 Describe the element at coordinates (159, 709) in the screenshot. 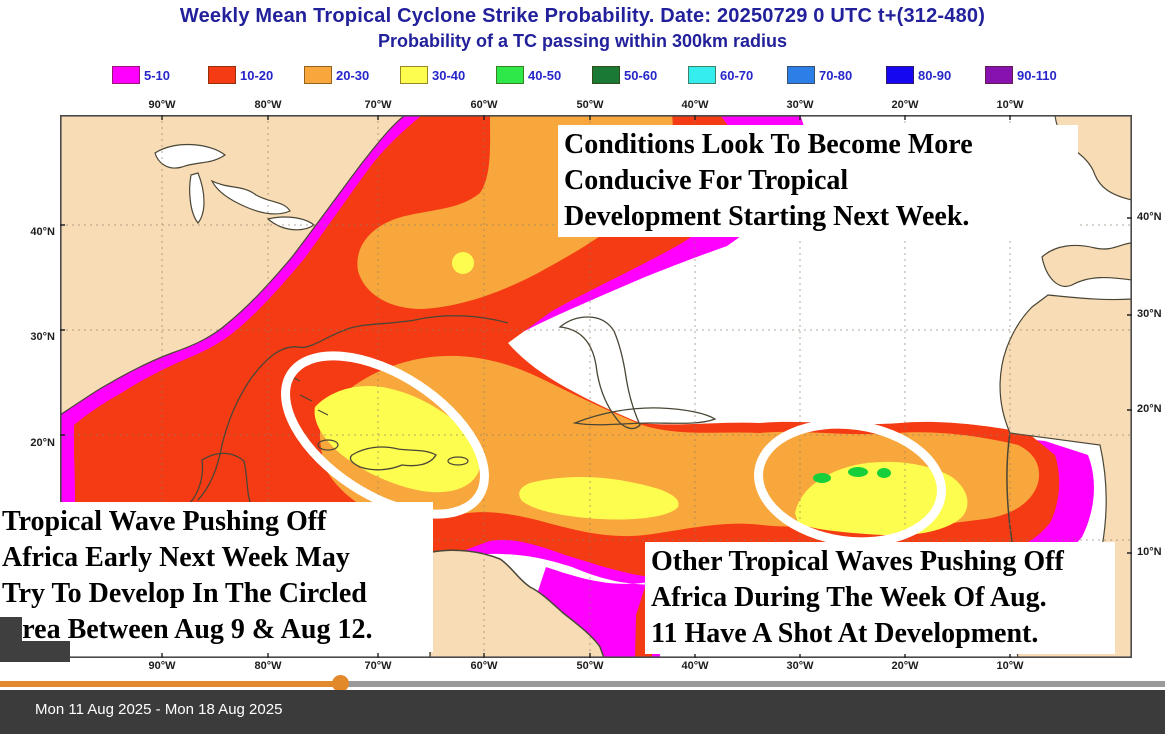

I see `date-range-label: Mon 11 Aug 2025 - Mon 18 Aug 2025` at that location.